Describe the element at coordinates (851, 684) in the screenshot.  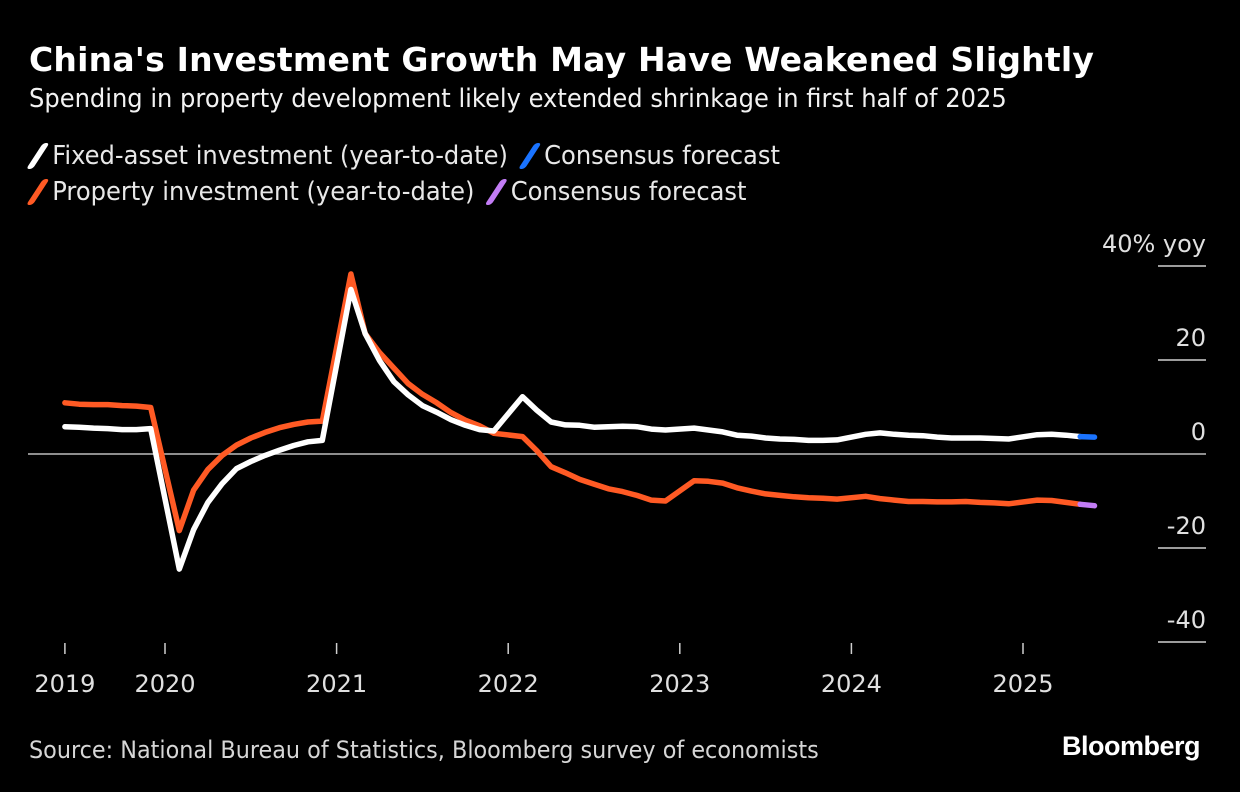
I see `x-tick-label: 2024` at that location.